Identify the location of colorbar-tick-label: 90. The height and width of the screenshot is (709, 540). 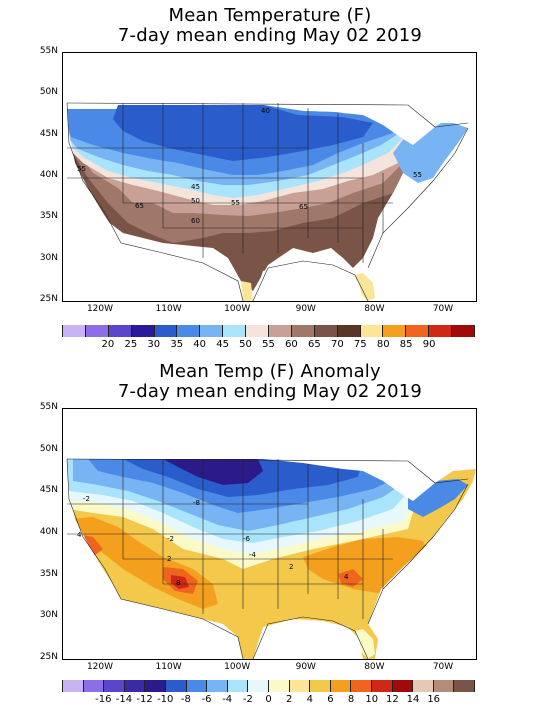
(429, 344).